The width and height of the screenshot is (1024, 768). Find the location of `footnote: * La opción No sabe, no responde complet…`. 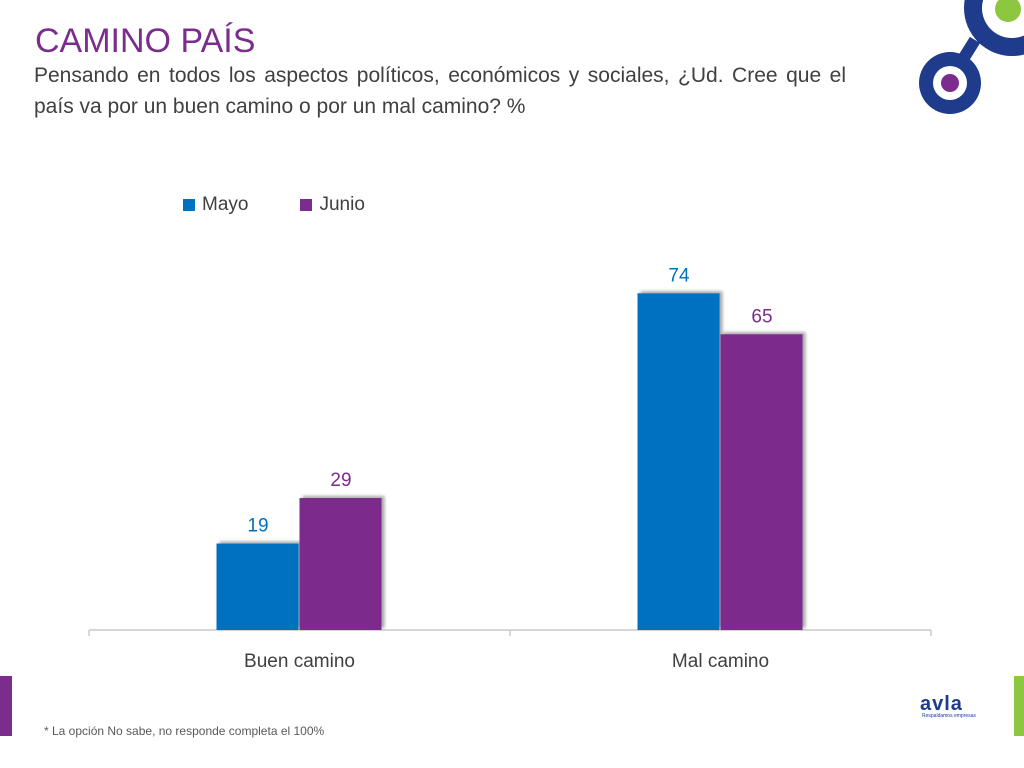

footnote: * La opción No sabe, no responde complet… is located at coordinates (184, 731).